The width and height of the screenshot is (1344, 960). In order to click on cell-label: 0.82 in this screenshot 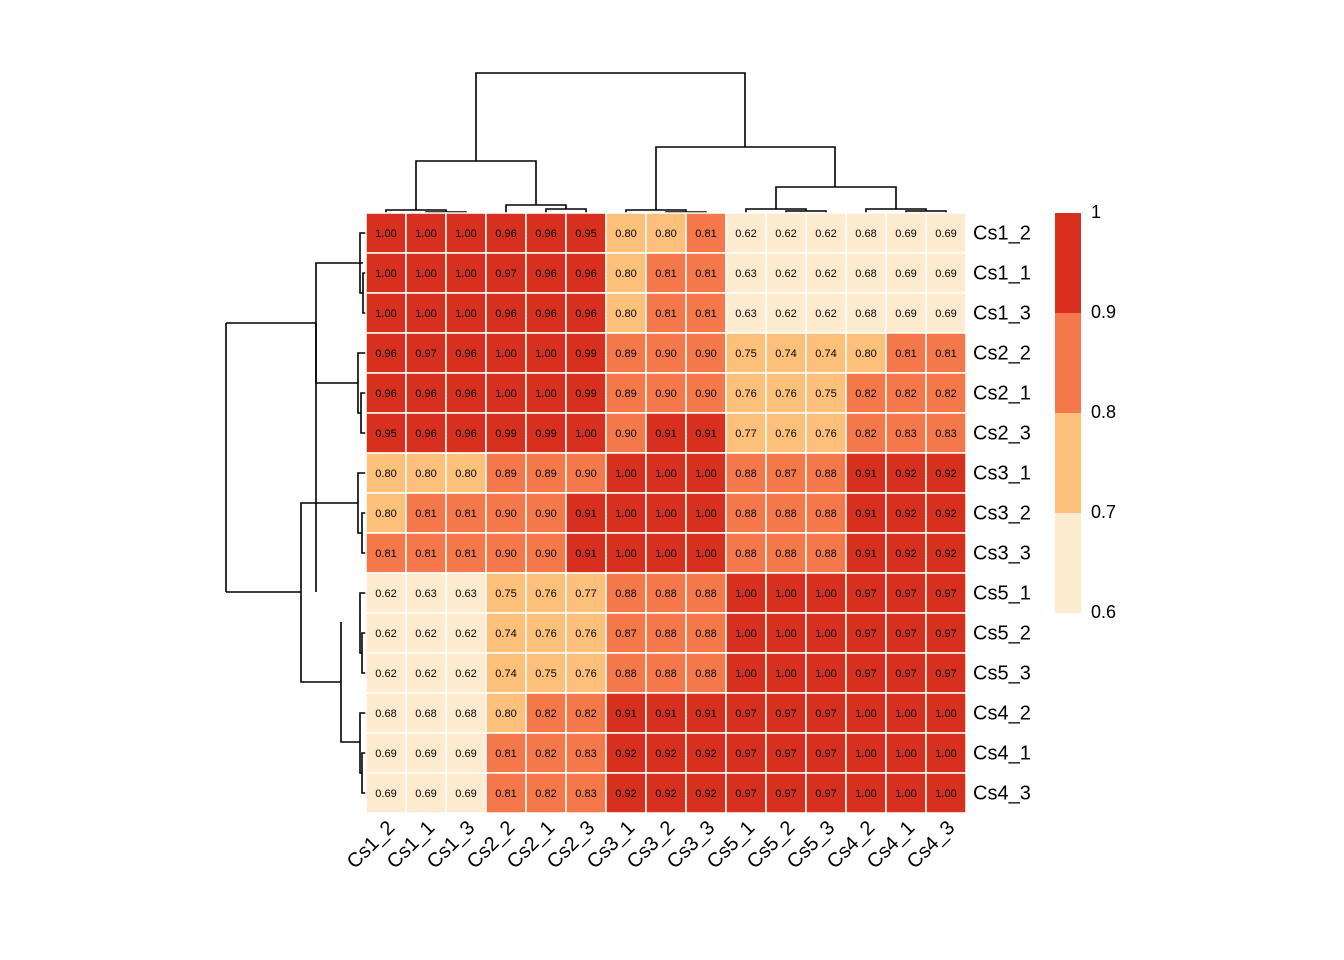, I will do `click(545, 754)`.